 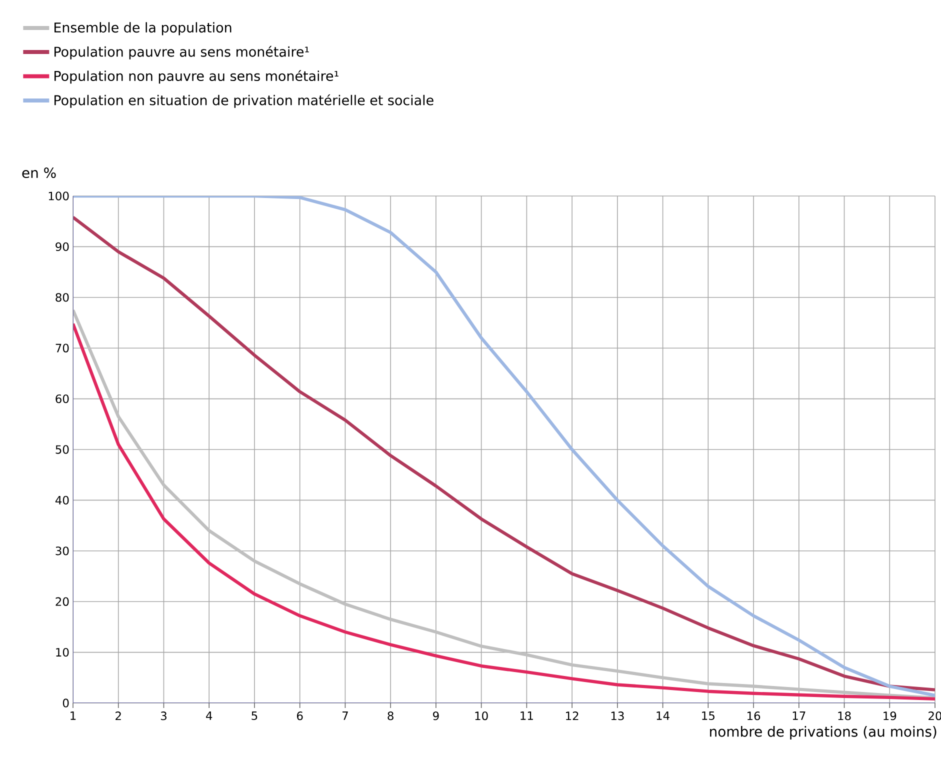 What do you see at coordinates (617, 716) in the screenshot?
I see `x-tick-label: 13` at bounding box center [617, 716].